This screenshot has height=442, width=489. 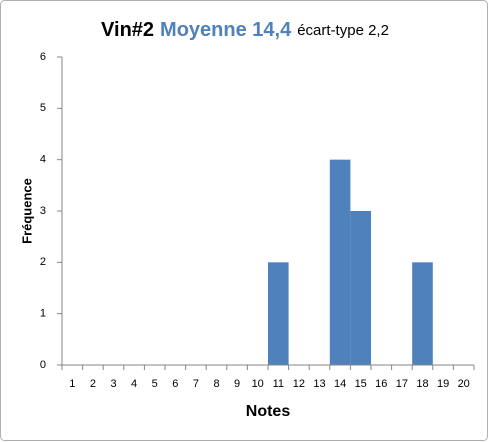 I want to click on y-tick-label: 2, so click(x=43, y=262).